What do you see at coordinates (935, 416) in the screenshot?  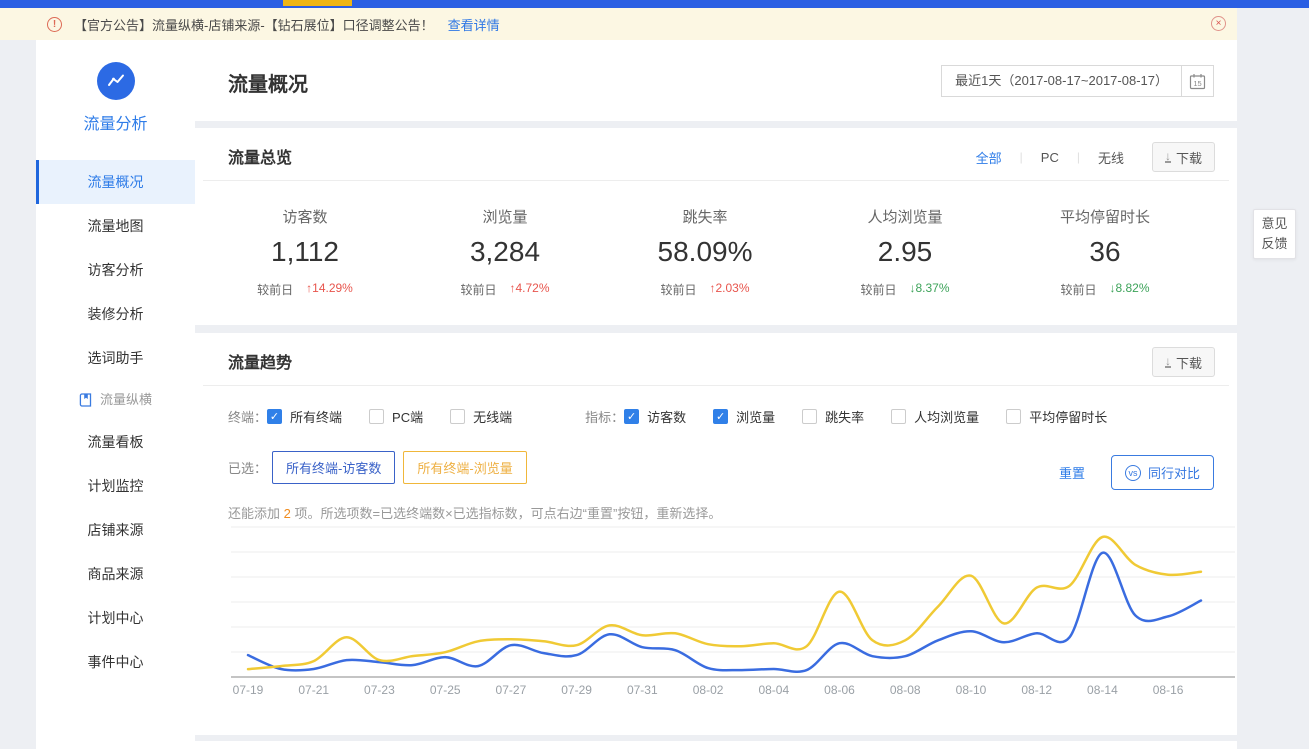 I see `checkbox-views-per-visitor: 人均浏览量` at bounding box center [935, 416].